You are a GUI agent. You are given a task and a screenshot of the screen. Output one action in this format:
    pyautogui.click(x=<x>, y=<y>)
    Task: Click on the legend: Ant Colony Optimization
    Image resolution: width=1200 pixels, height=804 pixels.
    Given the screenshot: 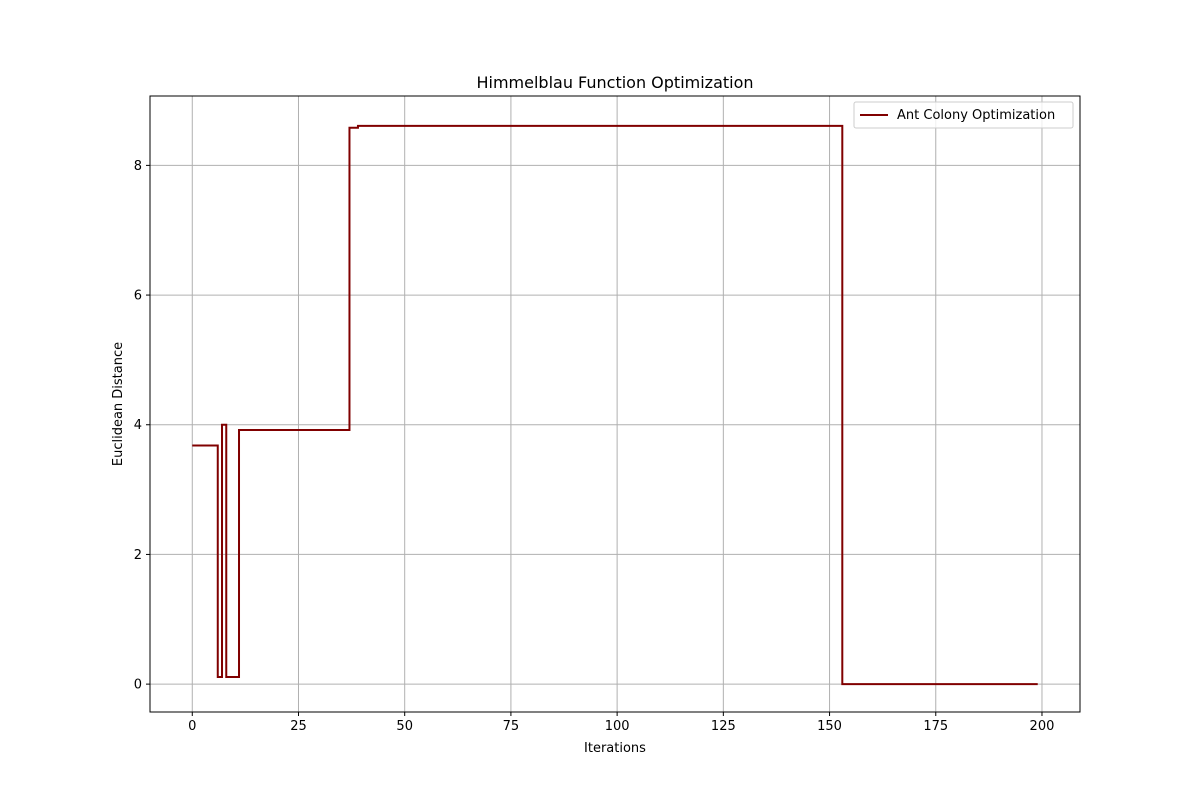 What is the action you would take?
    pyautogui.click(x=963, y=115)
    